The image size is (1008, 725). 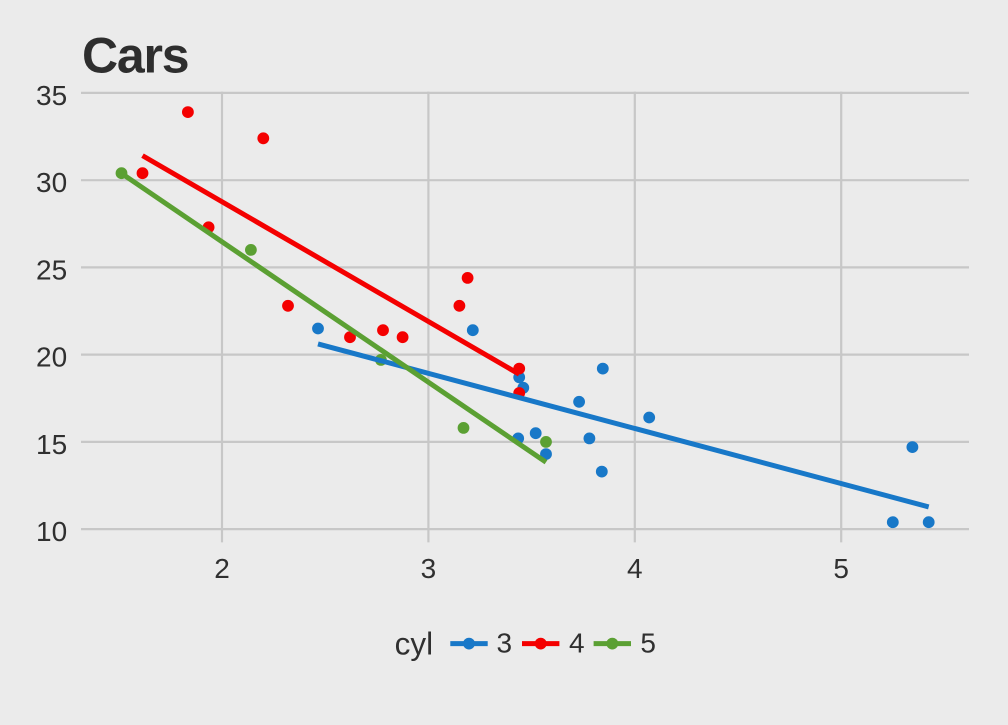 What do you see at coordinates (51, 444) in the screenshot?
I see `svg-text: 15` at bounding box center [51, 444].